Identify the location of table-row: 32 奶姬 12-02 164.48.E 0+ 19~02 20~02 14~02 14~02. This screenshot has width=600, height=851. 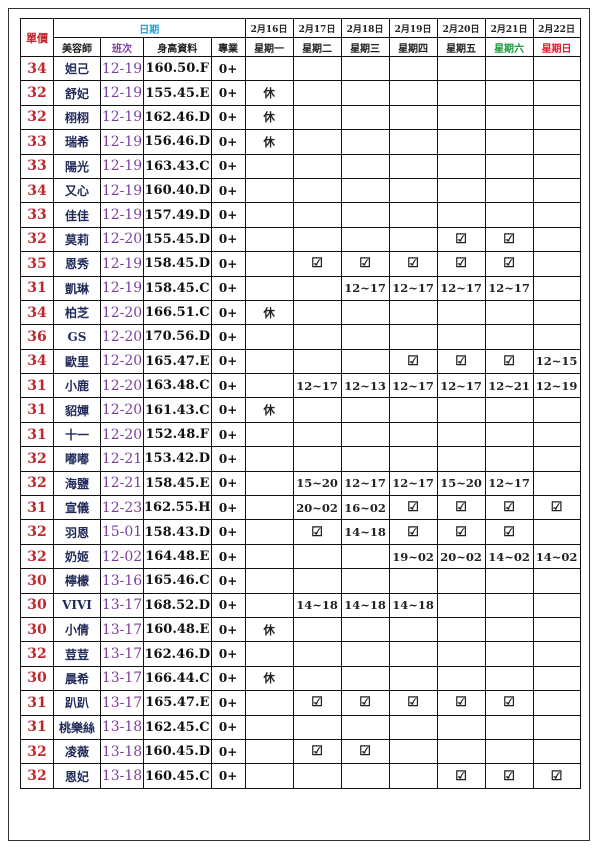
(300, 556).